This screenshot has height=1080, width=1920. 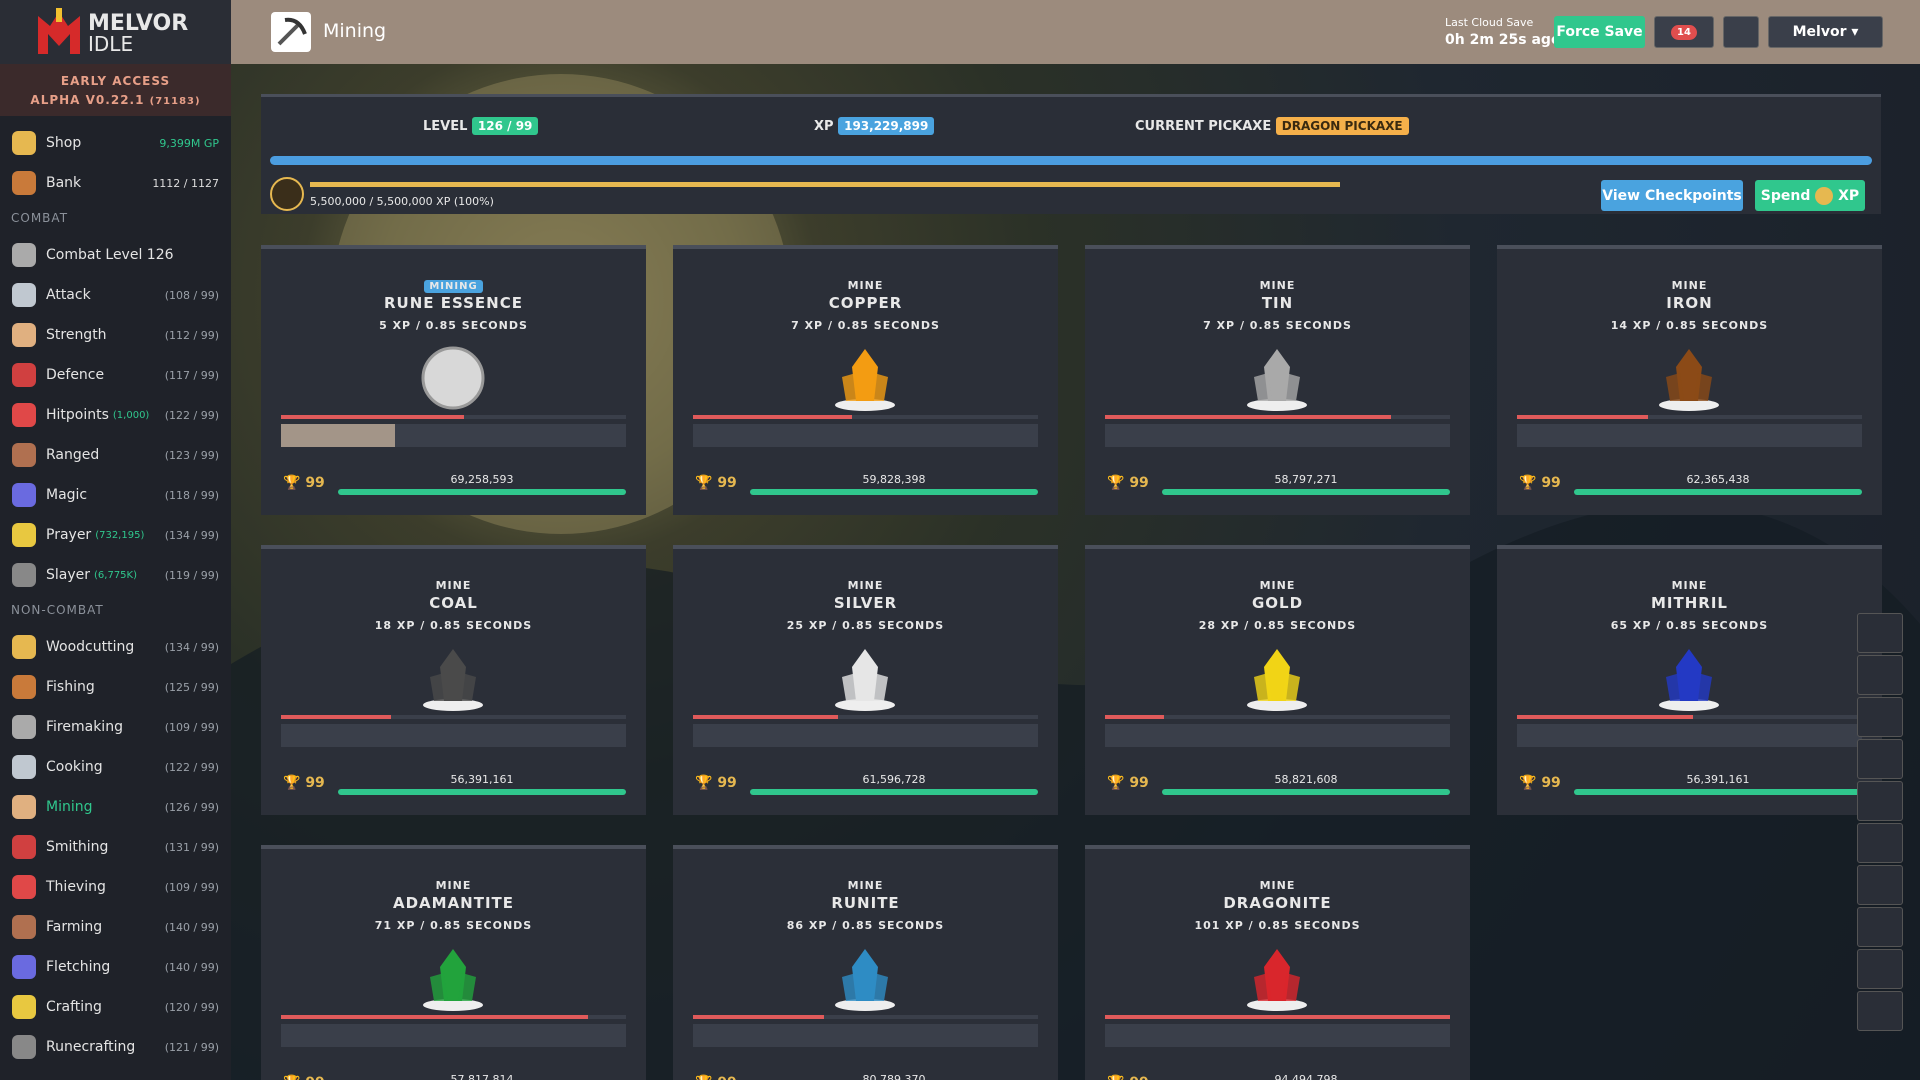 I want to click on item-value: 9,399M GP, so click(x=189, y=143).